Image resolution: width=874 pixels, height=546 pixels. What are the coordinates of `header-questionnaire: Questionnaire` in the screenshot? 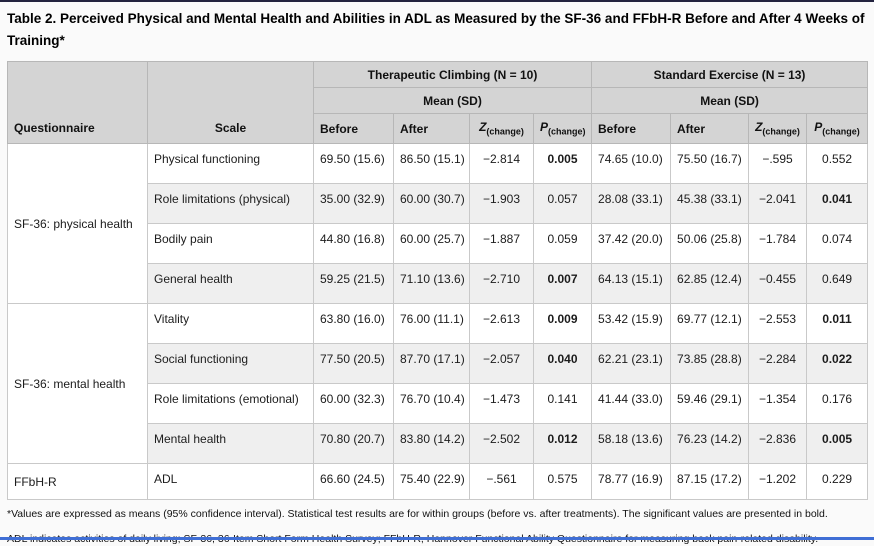 It's located at (77, 103).